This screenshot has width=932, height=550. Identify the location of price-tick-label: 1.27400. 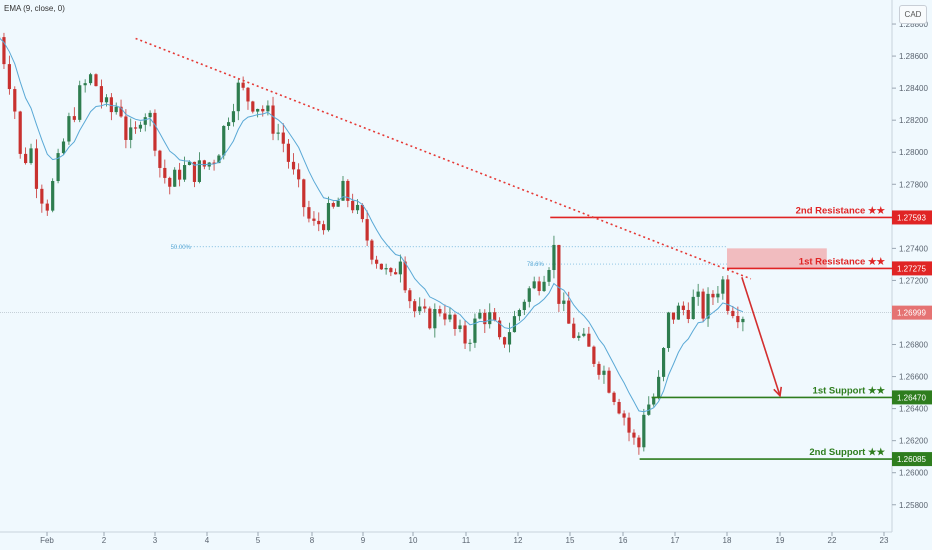
(913, 248).